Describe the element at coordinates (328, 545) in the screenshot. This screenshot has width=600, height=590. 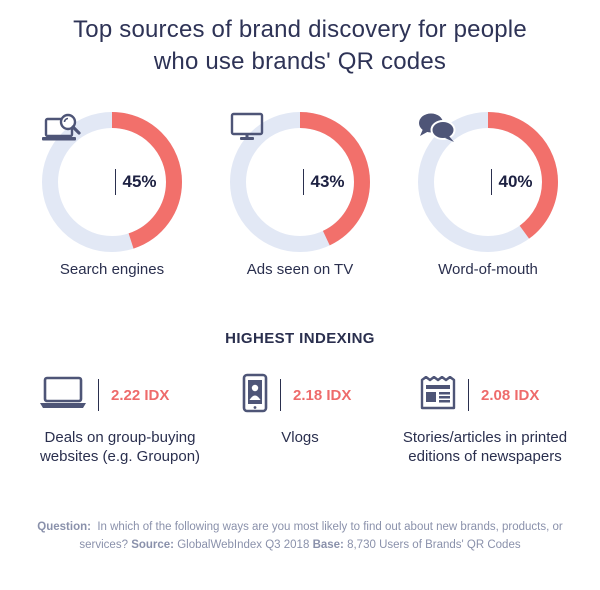
I see `base-label: Base:` at that location.